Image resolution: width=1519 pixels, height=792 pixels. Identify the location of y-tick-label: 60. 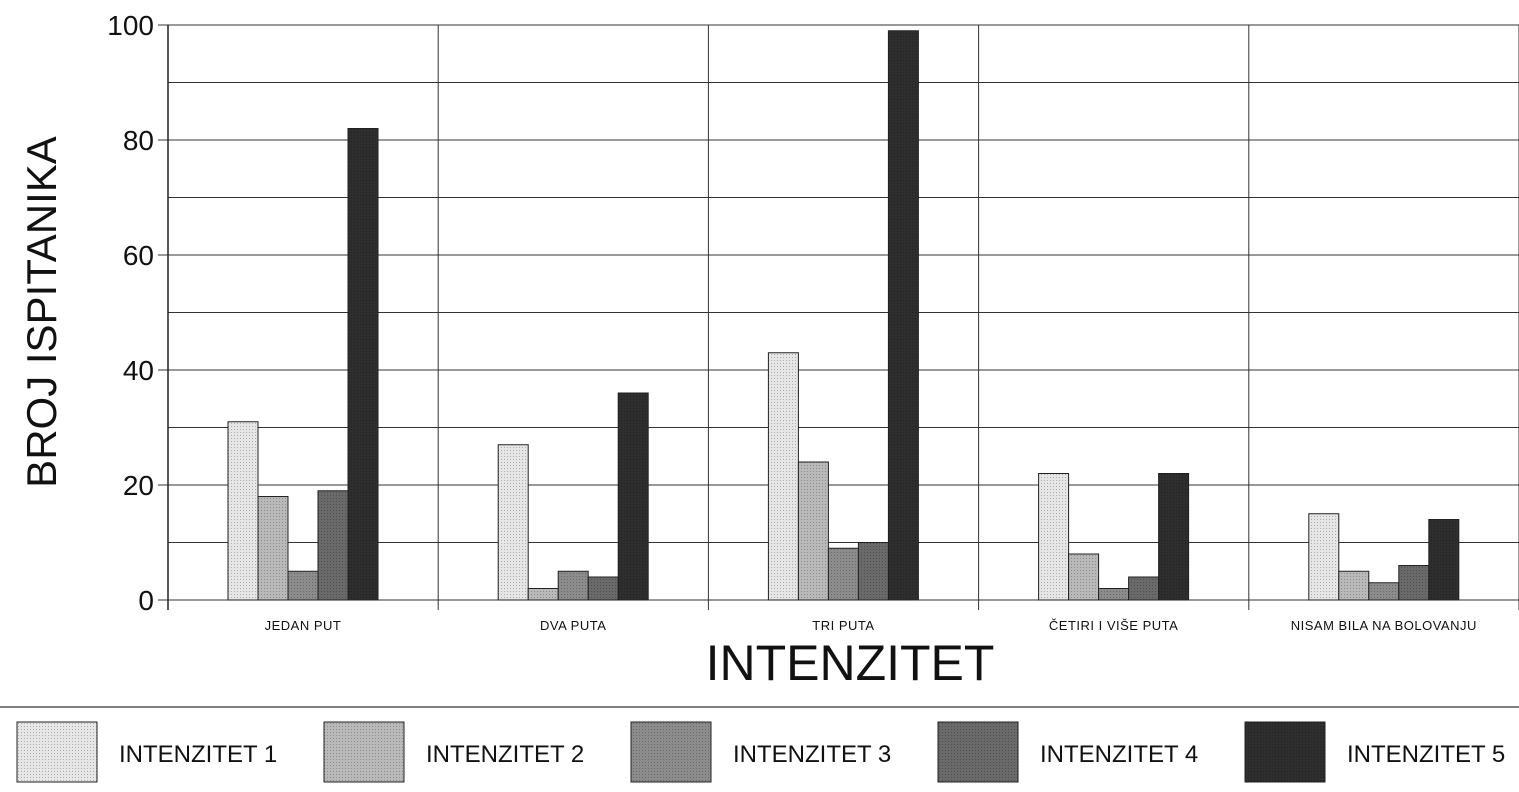
(138, 255).